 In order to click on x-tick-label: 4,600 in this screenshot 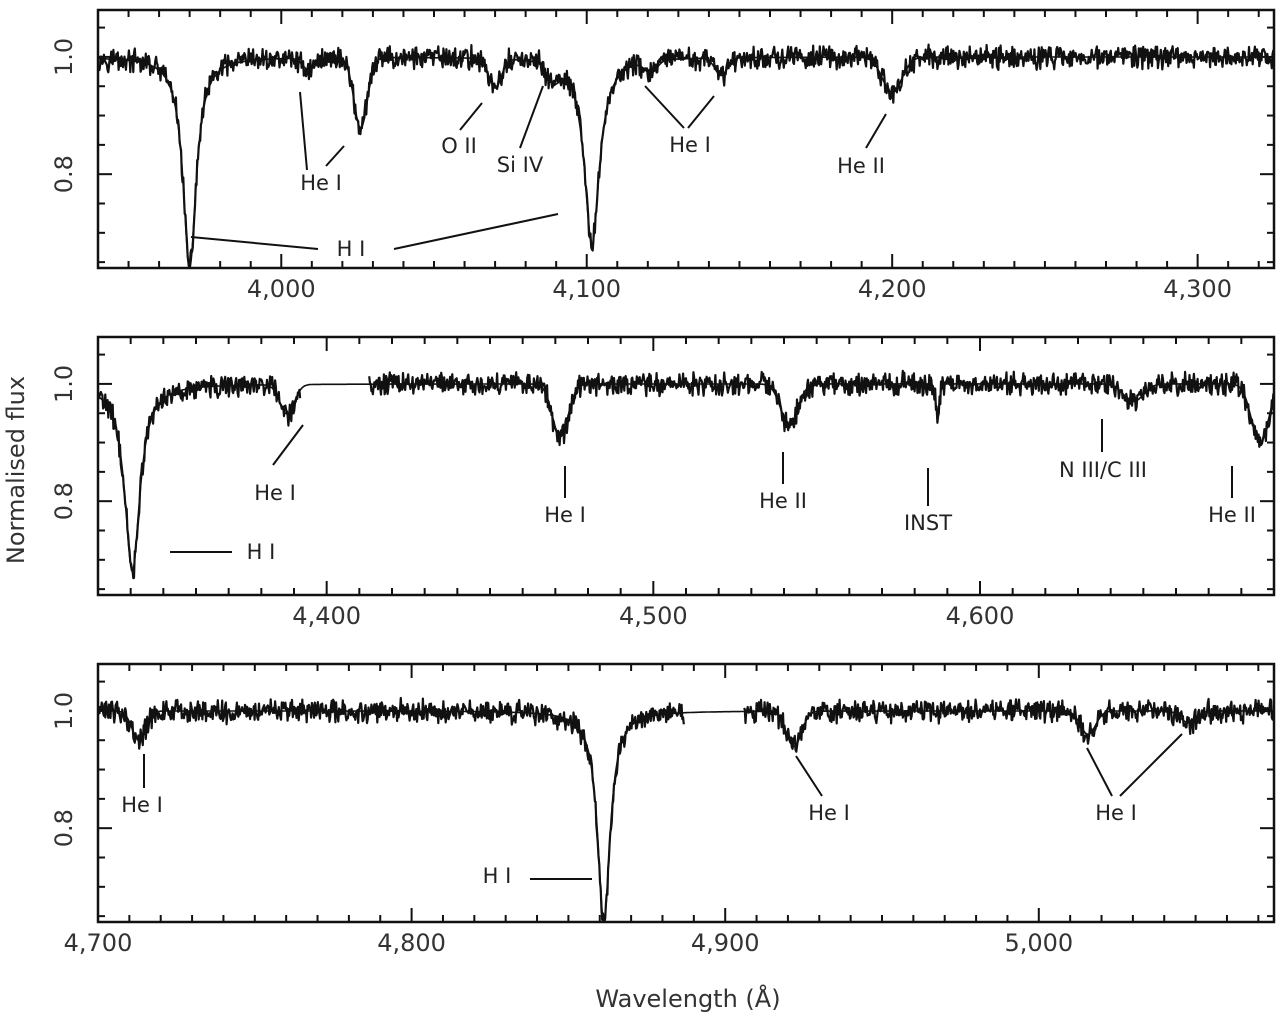, I will do `click(980, 616)`.